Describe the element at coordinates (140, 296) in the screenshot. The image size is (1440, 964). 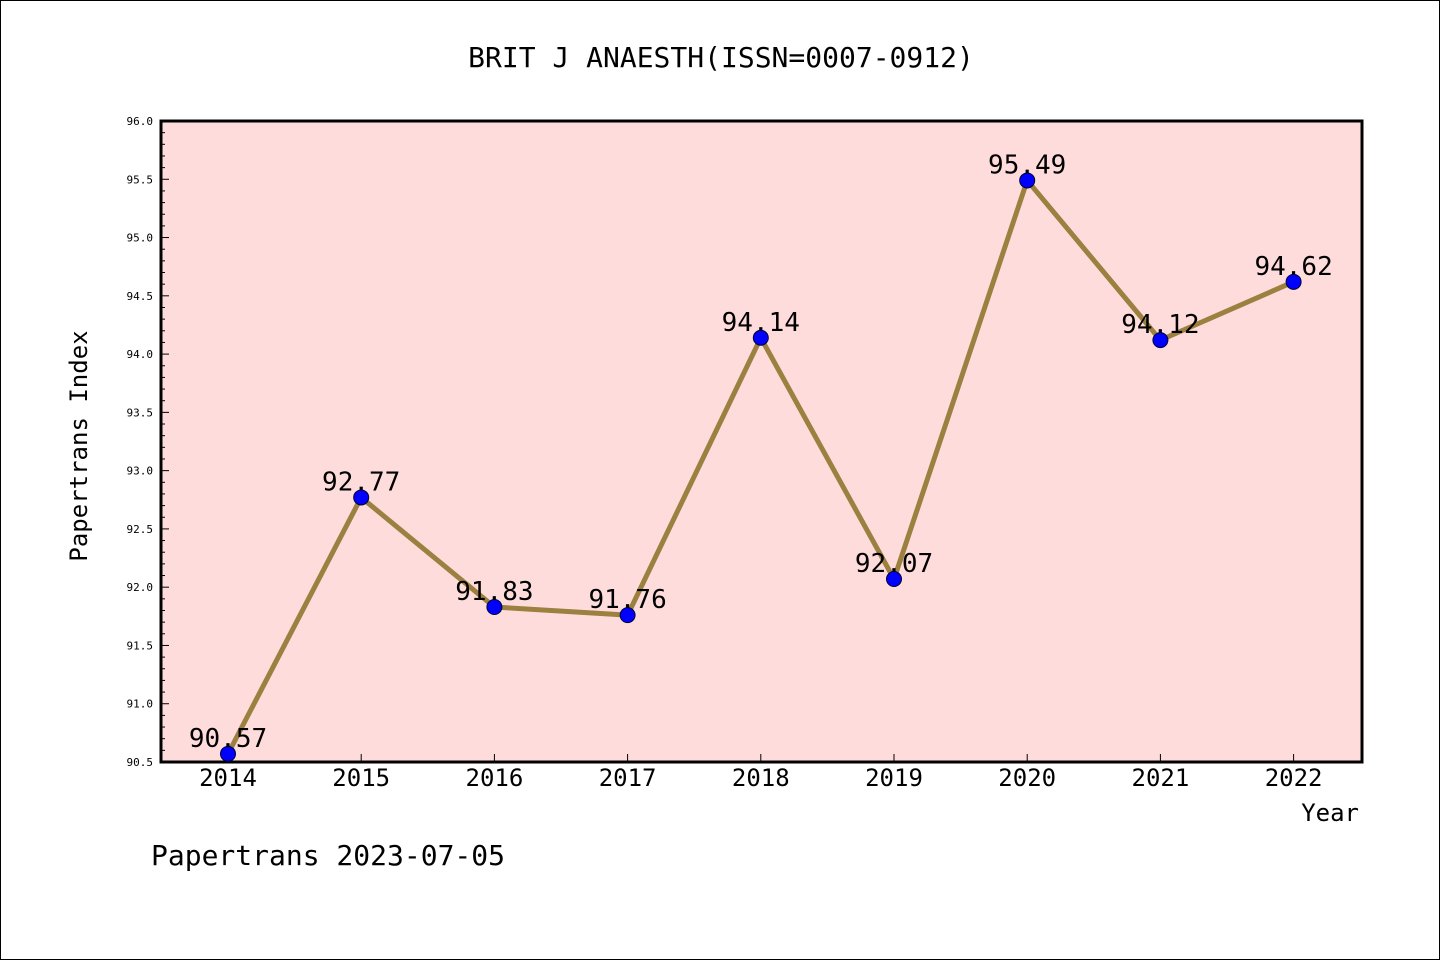
I see `y-tick-label: 94.5` at that location.